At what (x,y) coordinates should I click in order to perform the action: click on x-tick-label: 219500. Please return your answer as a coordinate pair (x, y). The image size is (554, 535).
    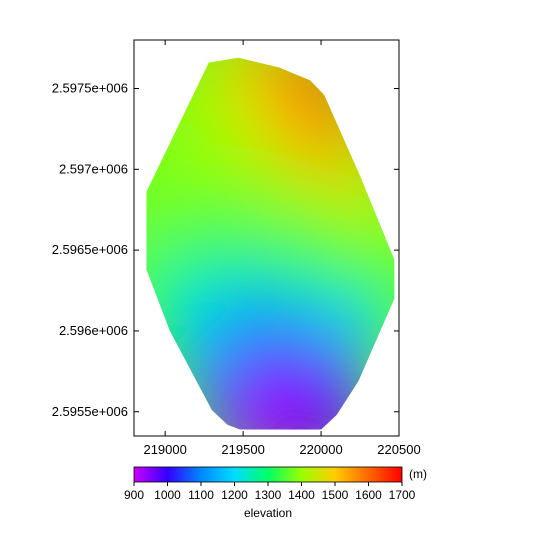
    Looking at the image, I should click on (242, 449).